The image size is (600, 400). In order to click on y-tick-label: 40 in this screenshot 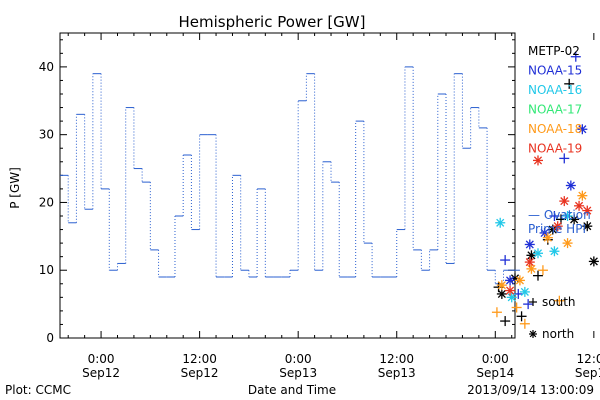, I will do `click(46, 67)`.